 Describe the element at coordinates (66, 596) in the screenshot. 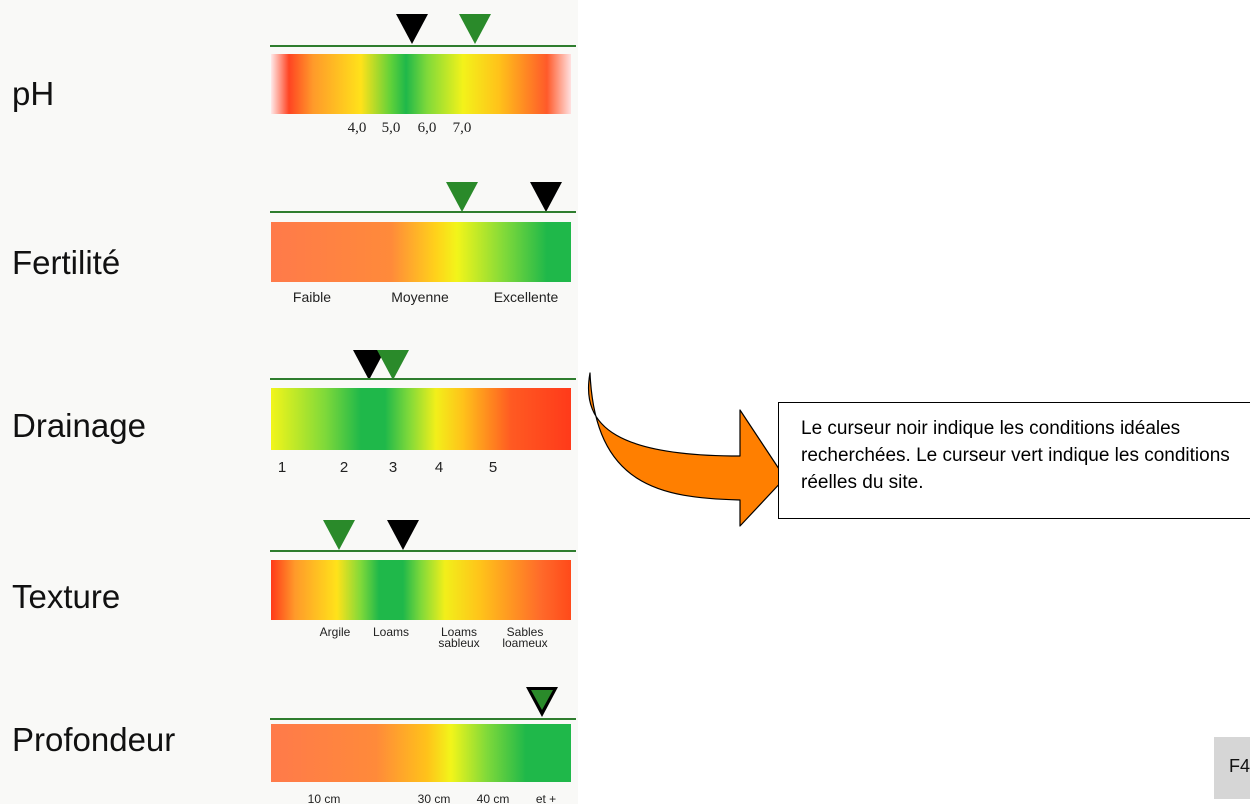

I see `row-label-texture: Texture` at that location.